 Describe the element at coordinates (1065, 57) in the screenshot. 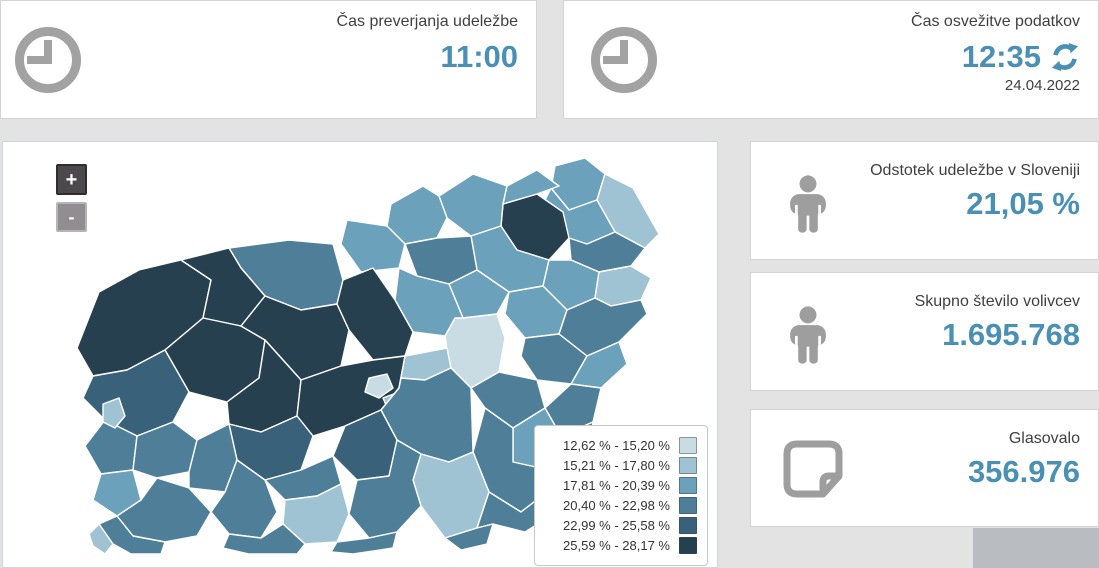

I see `refresh-icon` at that location.